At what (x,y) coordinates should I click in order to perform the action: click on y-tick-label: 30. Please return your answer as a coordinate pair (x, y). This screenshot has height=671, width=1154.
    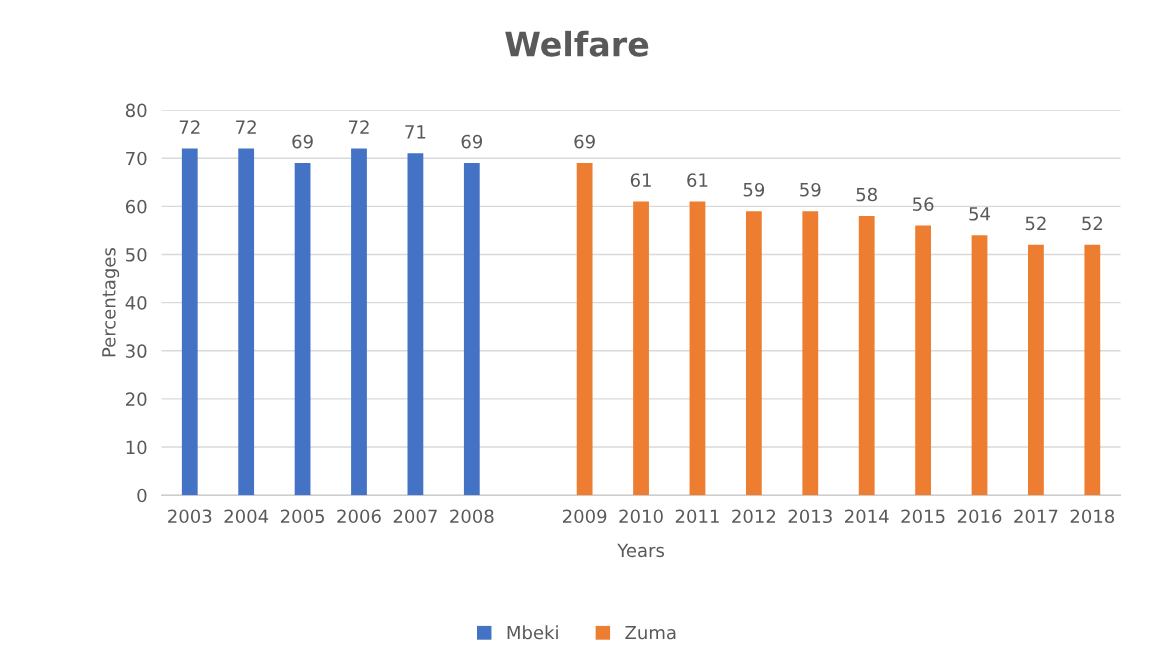
    Looking at the image, I should click on (136, 351).